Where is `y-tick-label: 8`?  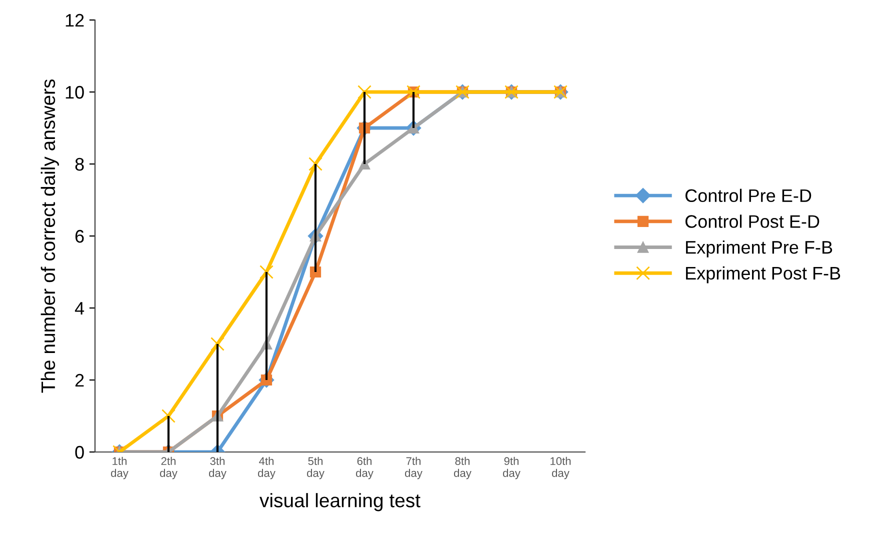 y-tick-label: 8 is located at coordinates (79, 164).